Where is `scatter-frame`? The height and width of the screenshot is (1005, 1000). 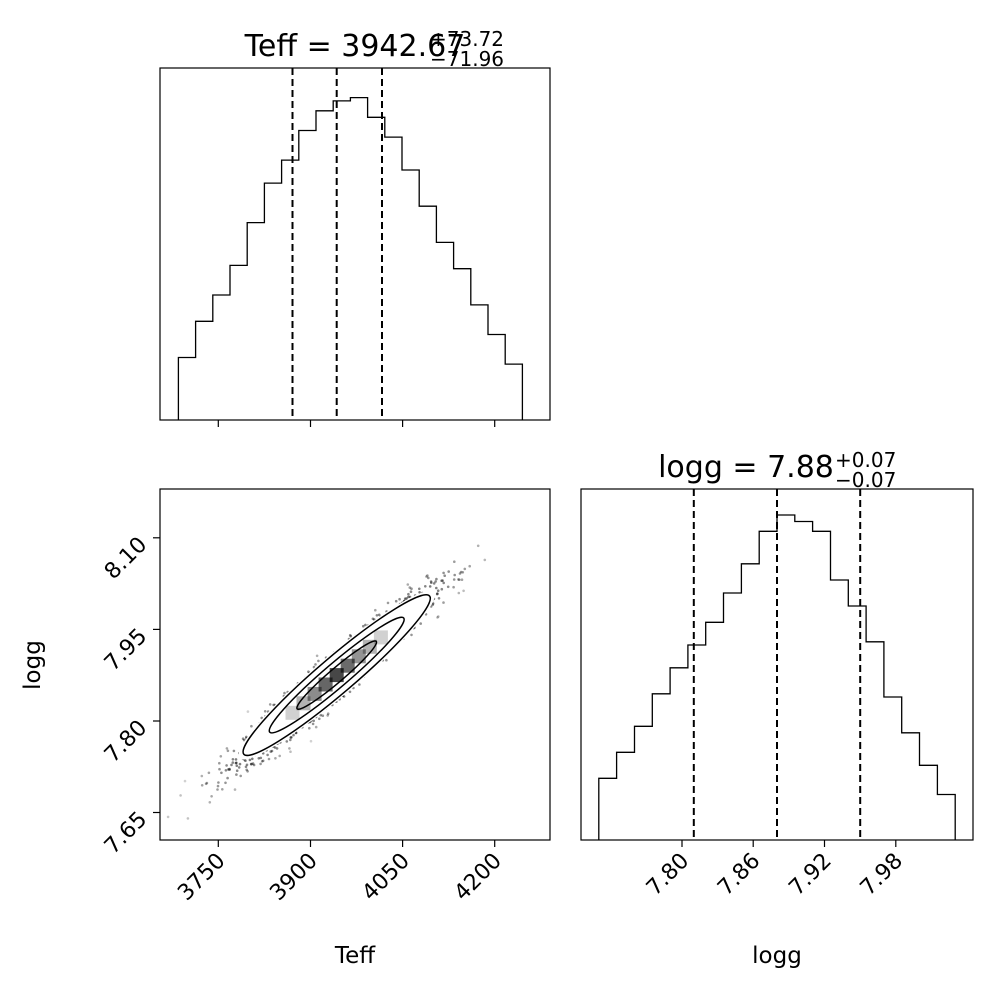 scatter-frame is located at coordinates (355, 664).